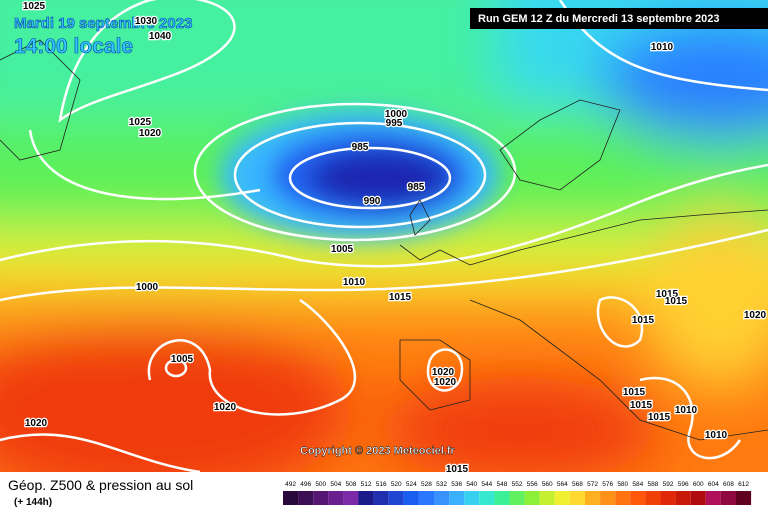 The width and height of the screenshot is (768, 517). What do you see at coordinates (683, 484) in the screenshot?
I see `scale-label: 596` at bounding box center [683, 484].